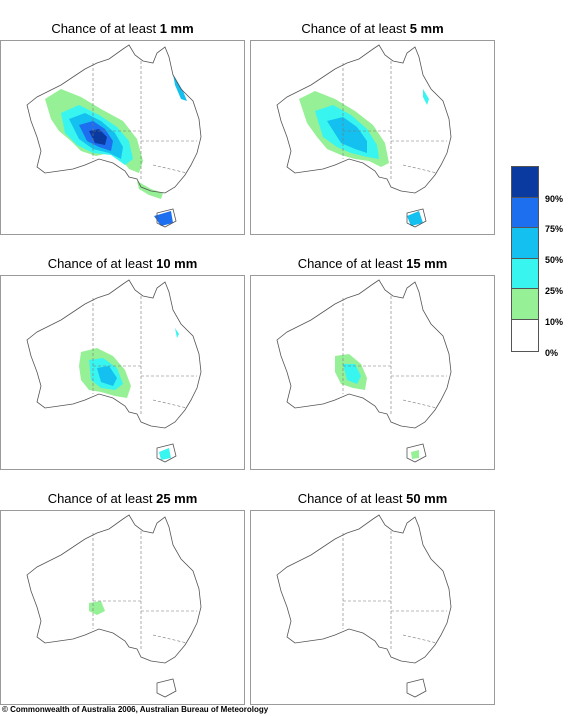 The height and width of the screenshot is (716, 570). I want to click on legend-label-0: 0%, so click(552, 353).